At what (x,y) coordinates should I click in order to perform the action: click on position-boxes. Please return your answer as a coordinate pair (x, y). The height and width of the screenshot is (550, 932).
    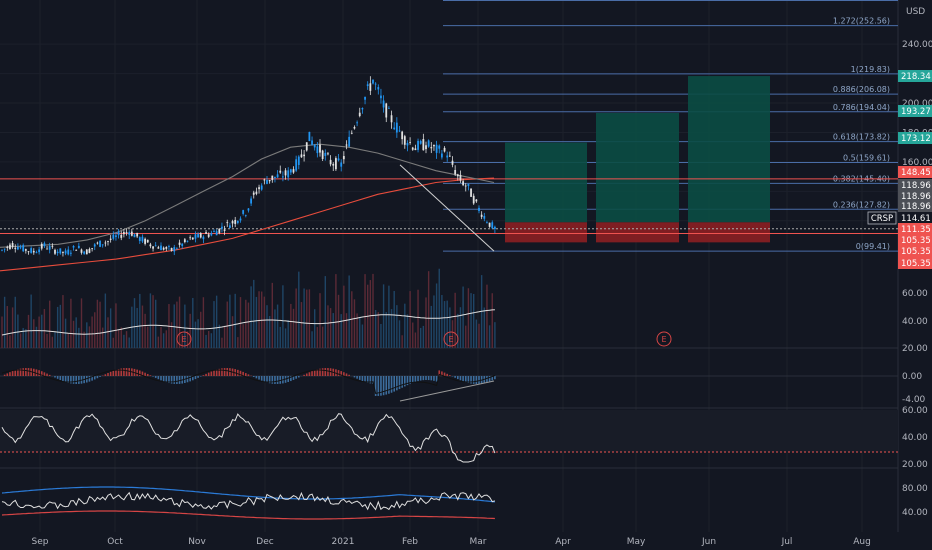
    Looking at the image, I should click on (637, 159).